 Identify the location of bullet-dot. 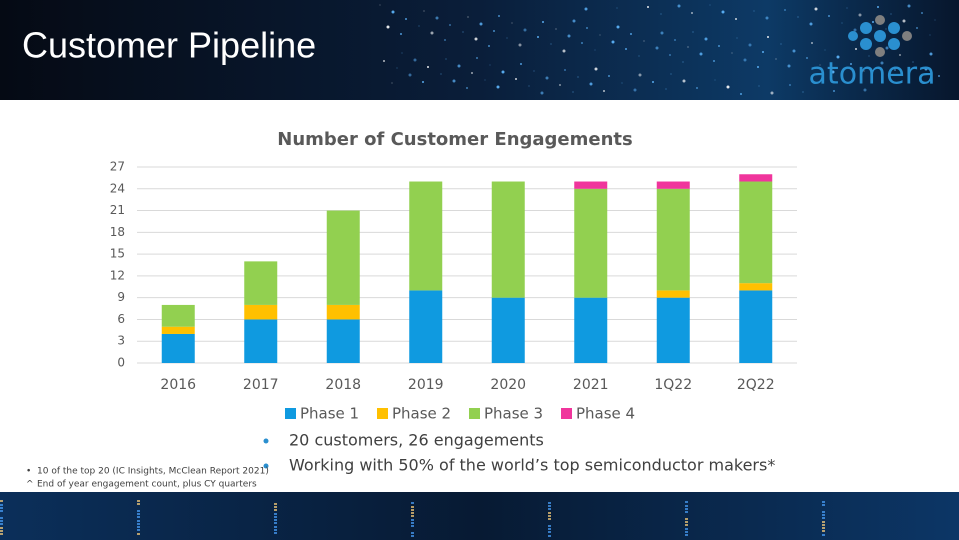
(266, 441).